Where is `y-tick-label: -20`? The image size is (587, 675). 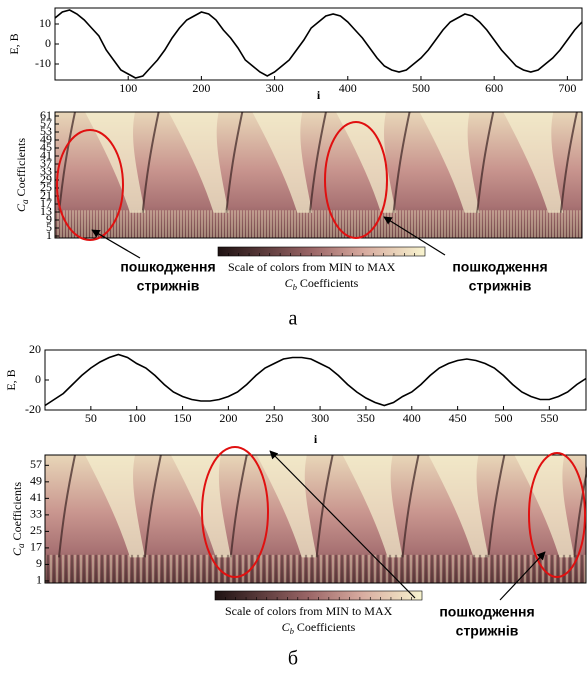 y-tick-label: -20 is located at coordinates (33, 409).